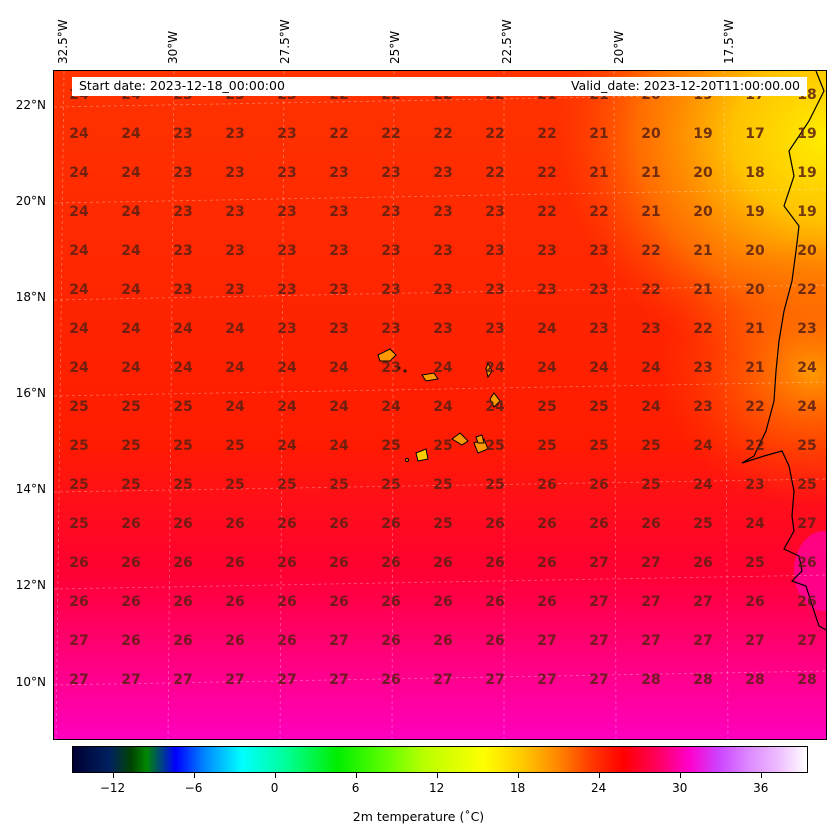 The image size is (837, 837). I want to click on longitude-tick-label: 20°W, so click(619, 47).